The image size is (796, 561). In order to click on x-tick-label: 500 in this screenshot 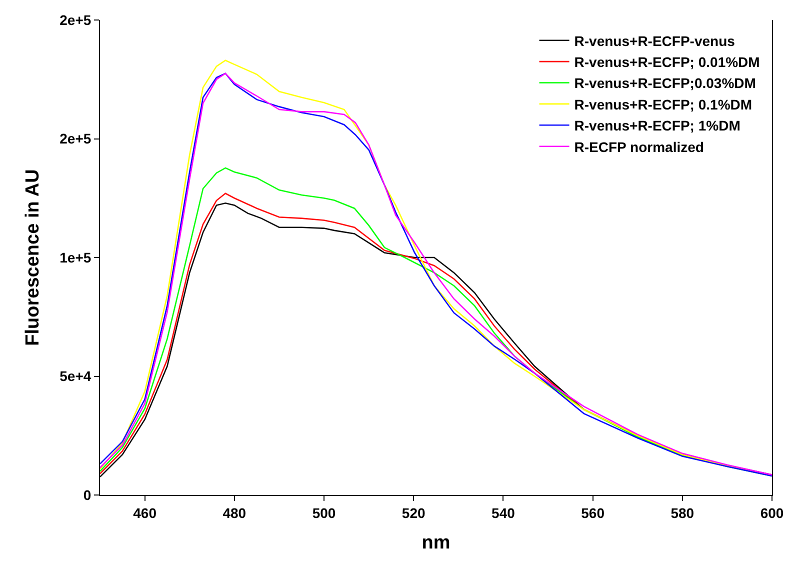, I will do `click(324, 512)`.